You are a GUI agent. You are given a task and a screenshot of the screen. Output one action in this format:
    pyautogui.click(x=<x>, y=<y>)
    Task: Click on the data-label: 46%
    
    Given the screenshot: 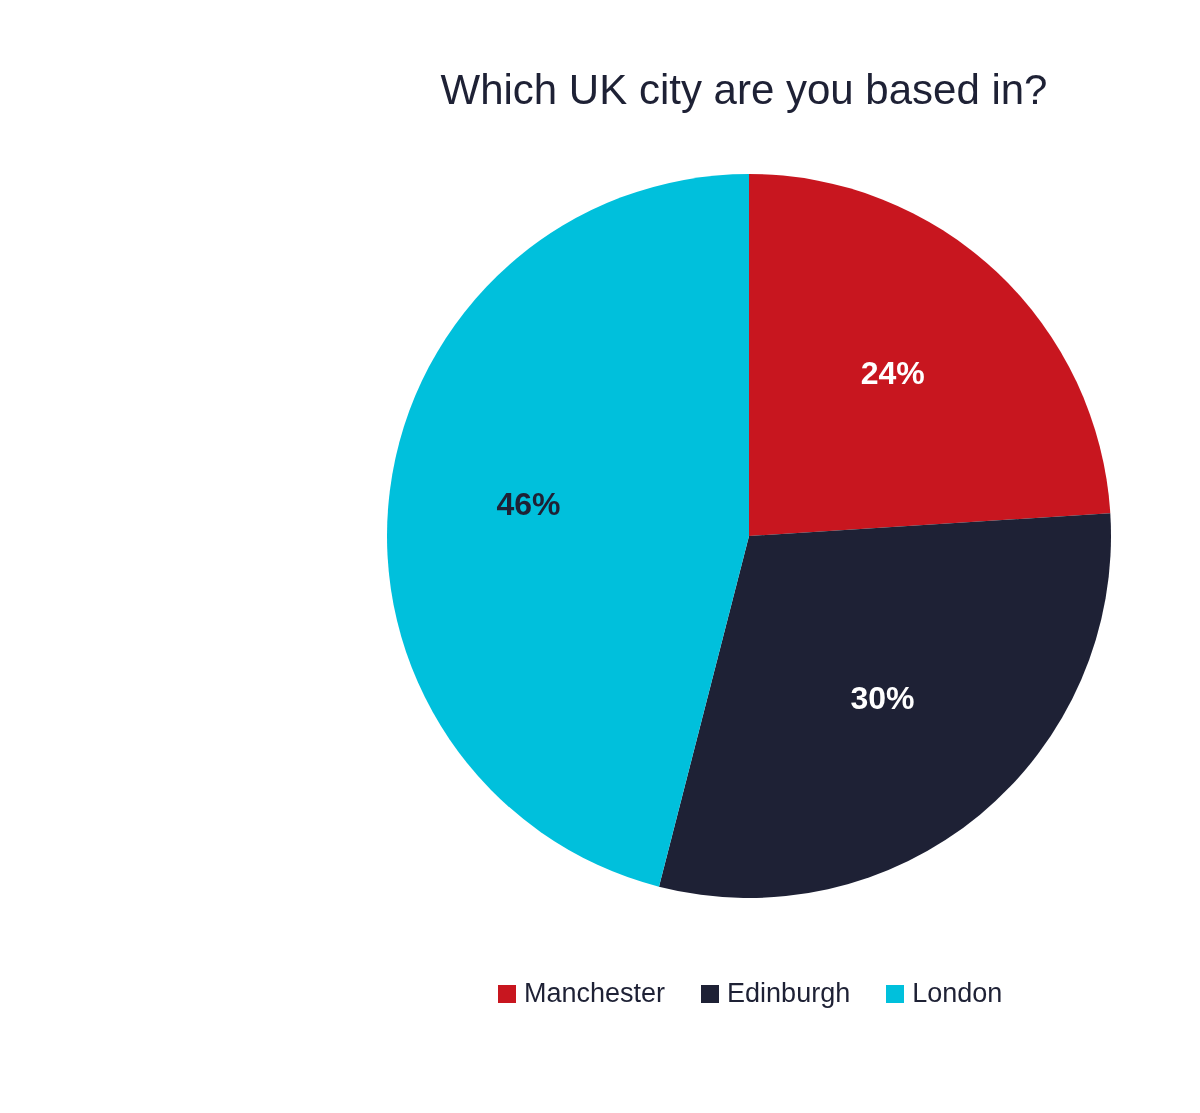 What is the action you would take?
    pyautogui.click(x=528, y=503)
    